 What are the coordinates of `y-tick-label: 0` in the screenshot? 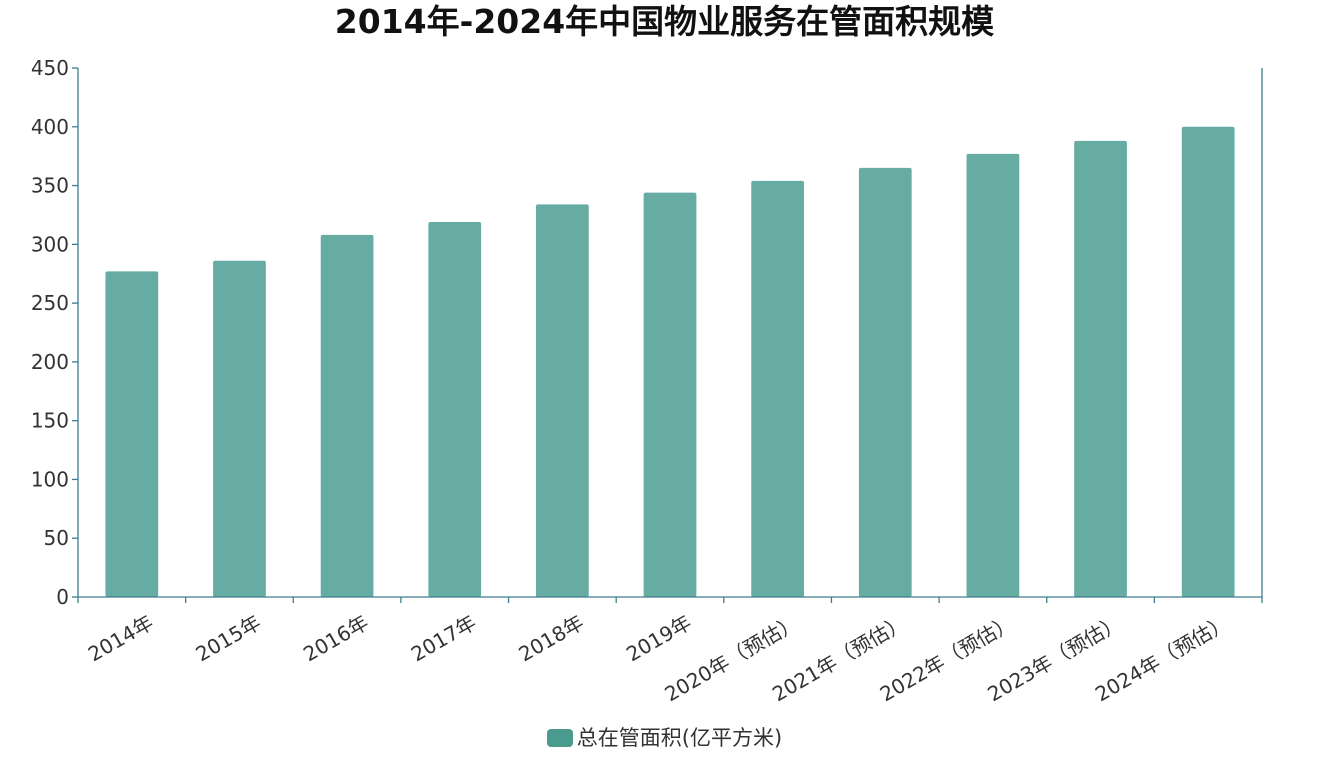 It's located at (62, 597).